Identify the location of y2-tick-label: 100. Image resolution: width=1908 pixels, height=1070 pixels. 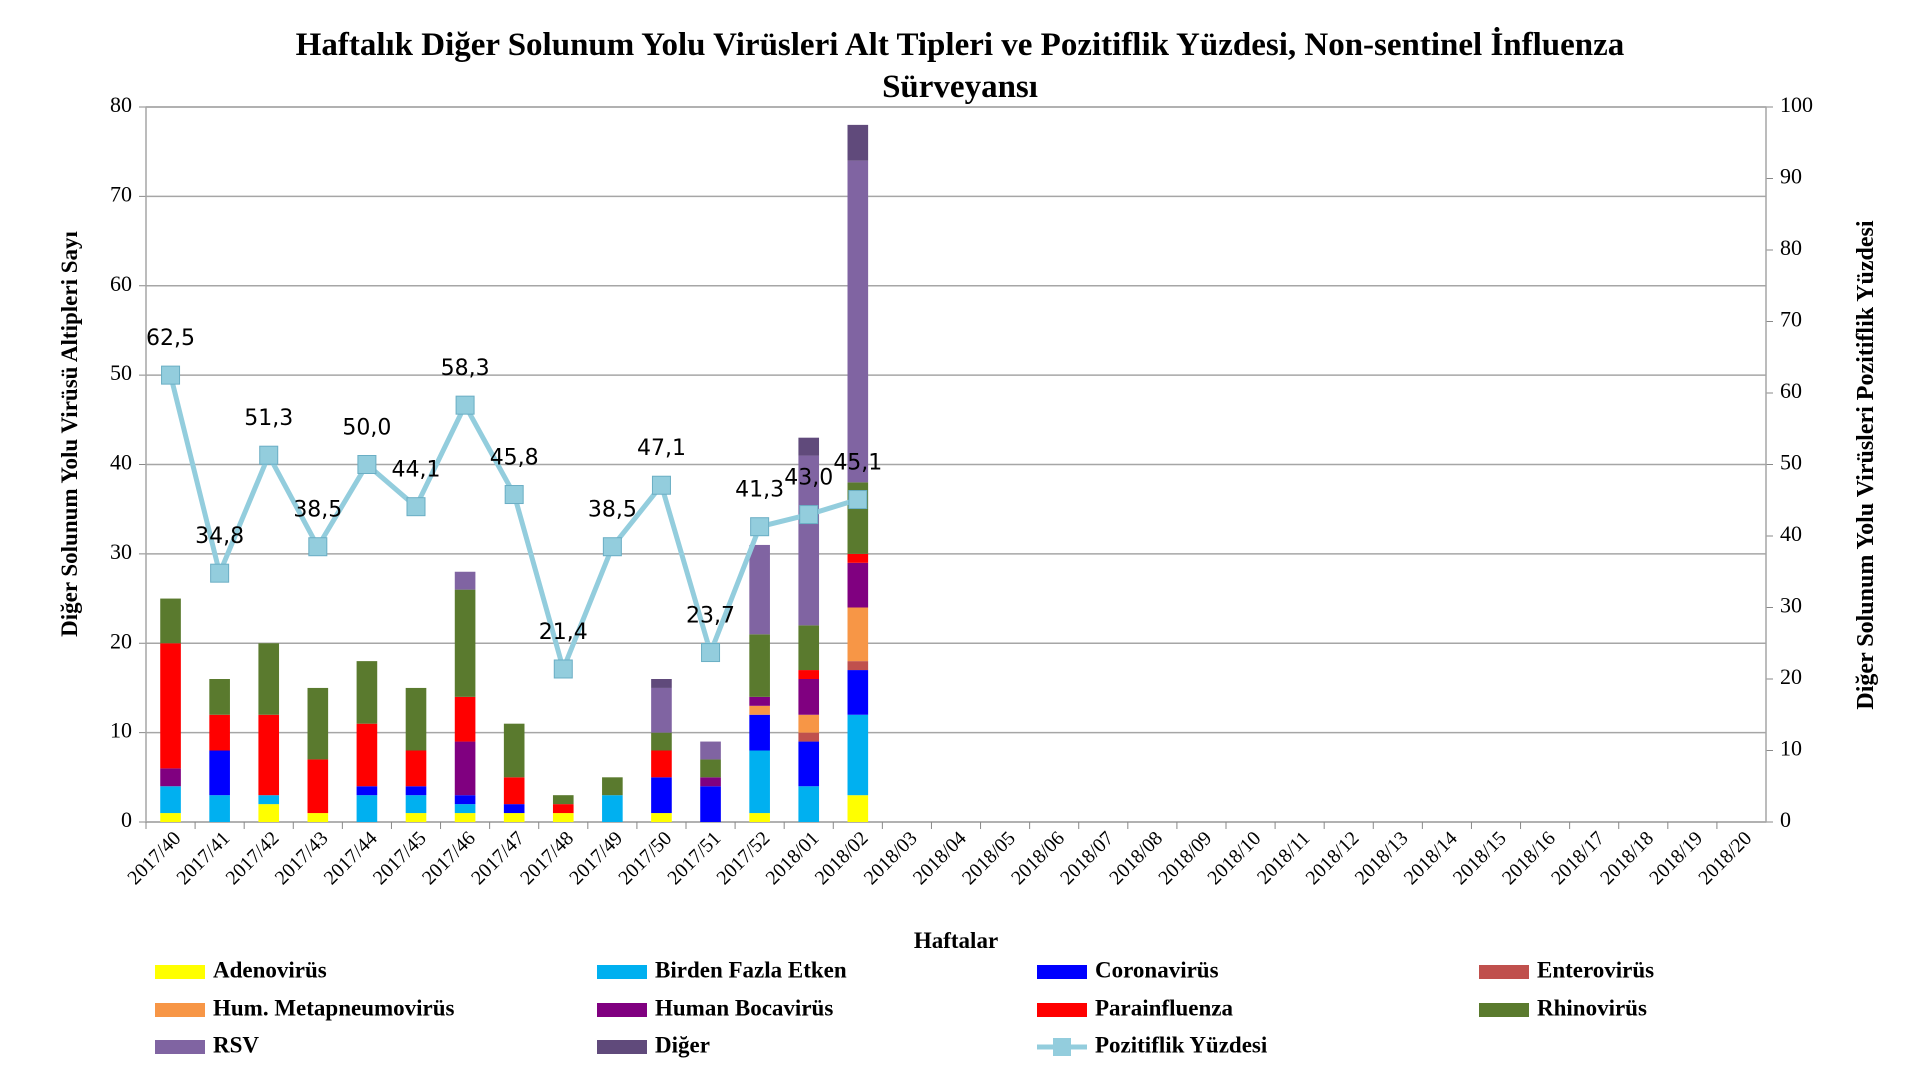
(1796, 104).